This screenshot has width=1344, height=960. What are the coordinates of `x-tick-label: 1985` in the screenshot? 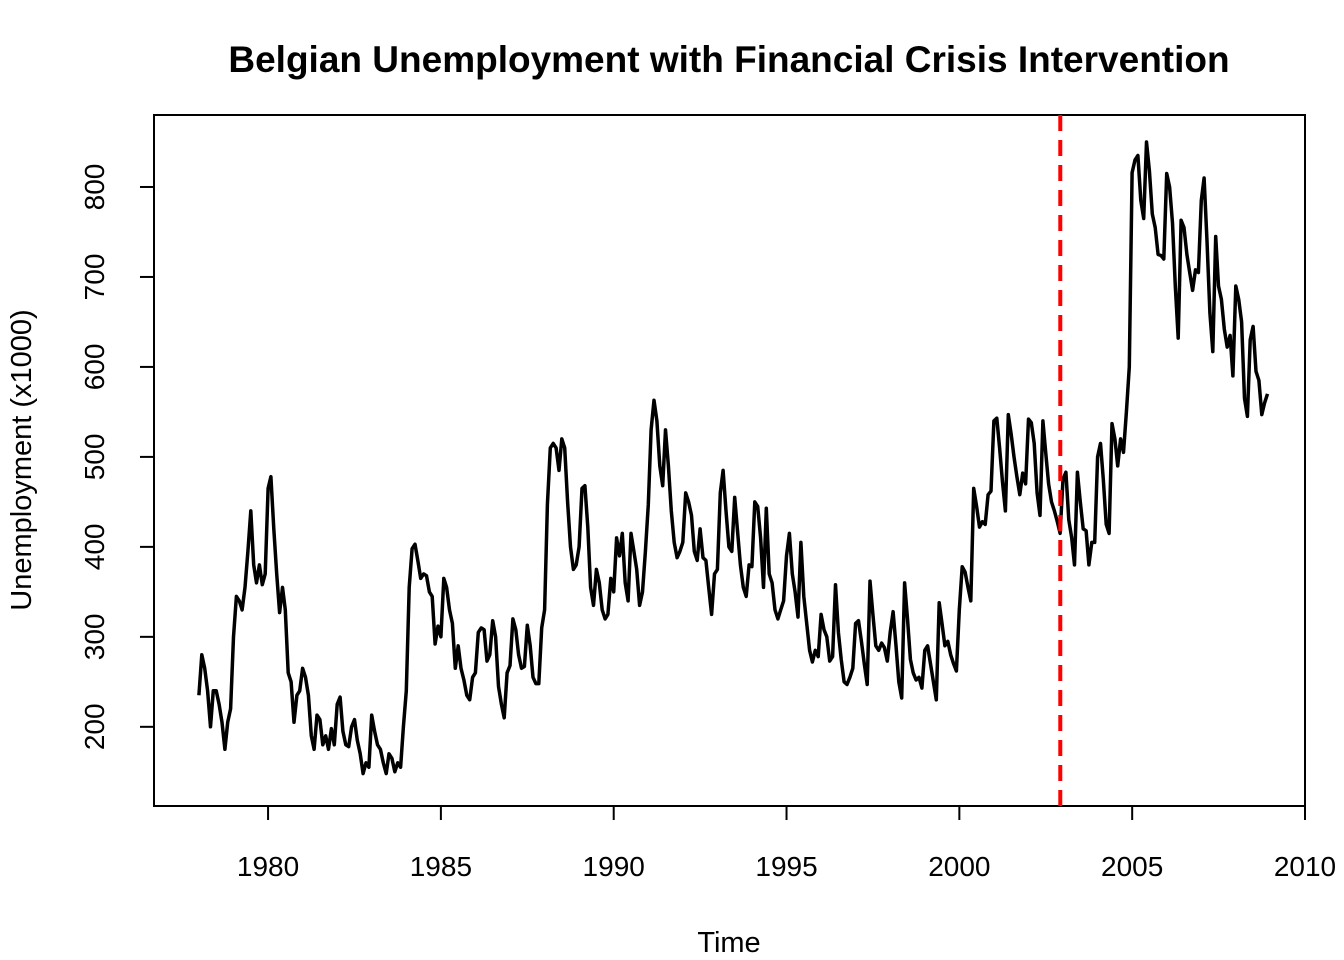 It's located at (441, 866).